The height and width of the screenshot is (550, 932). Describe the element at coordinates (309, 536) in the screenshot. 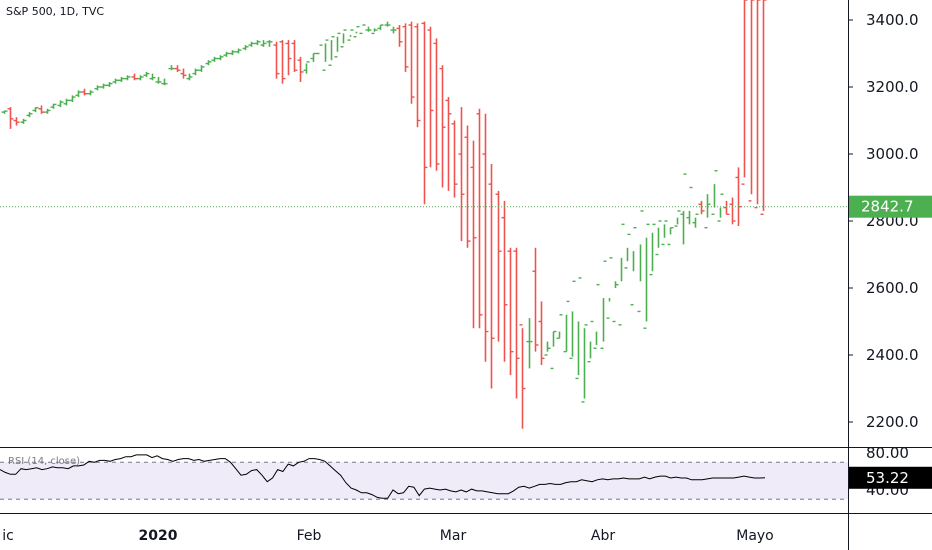

I see `time-tick-label: Feb` at that location.